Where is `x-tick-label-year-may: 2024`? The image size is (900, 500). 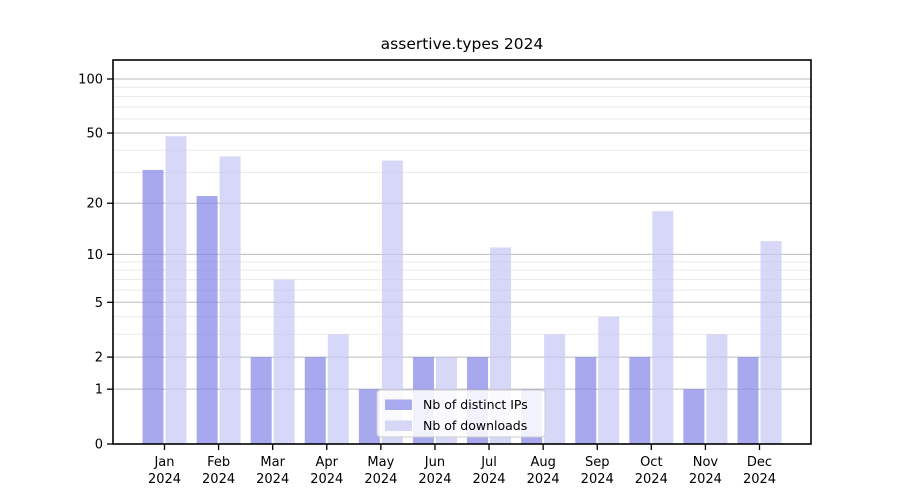 x-tick-label-year-may: 2024 is located at coordinates (380, 479).